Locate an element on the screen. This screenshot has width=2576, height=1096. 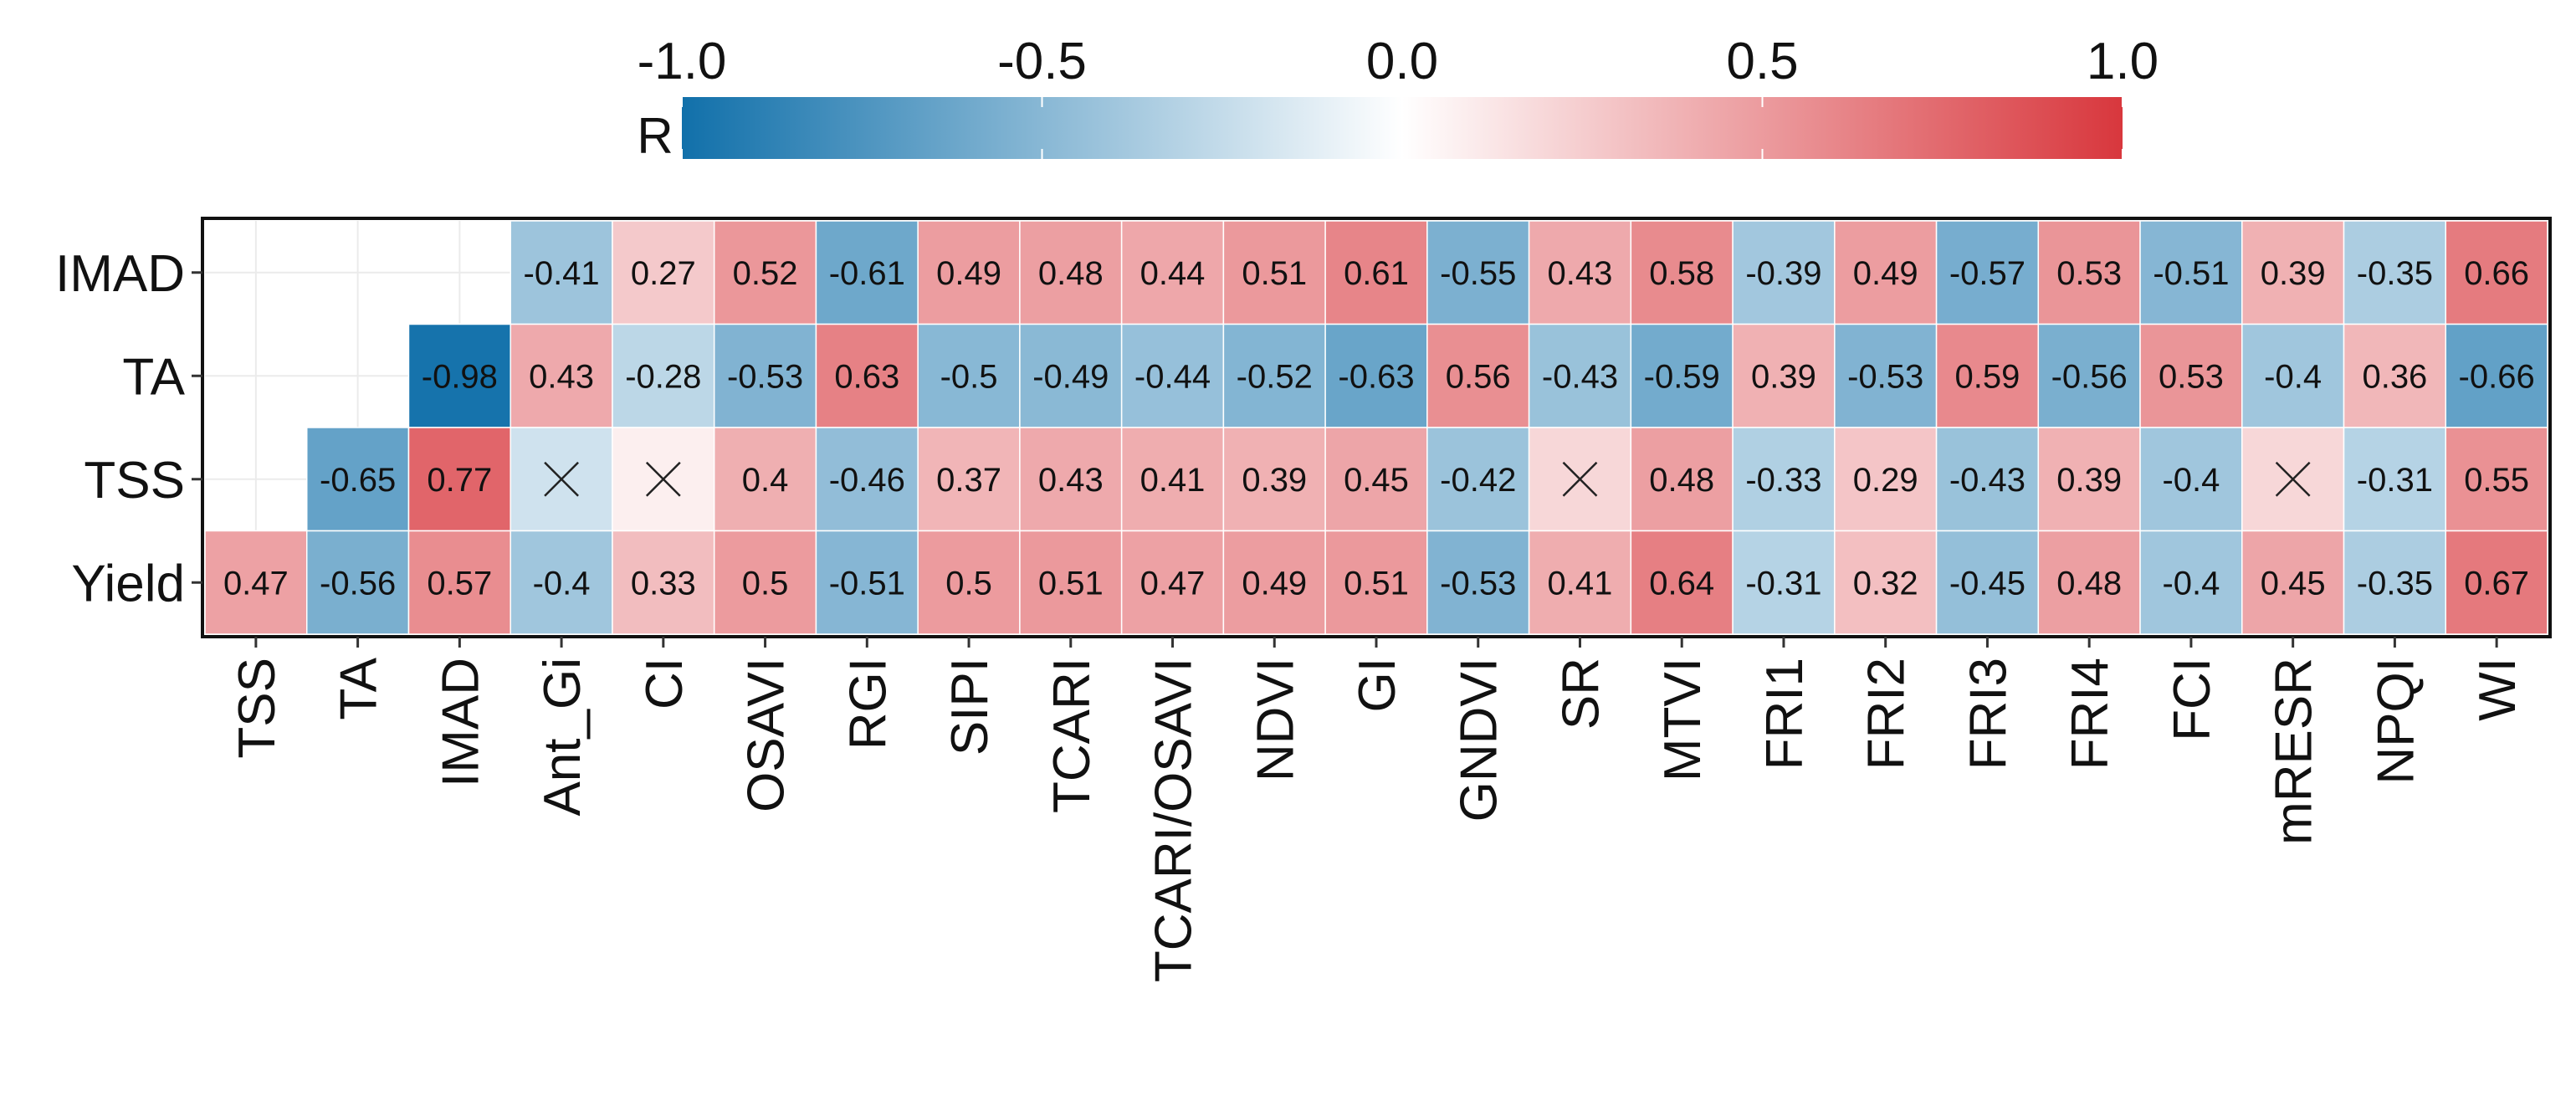
heatmap-cell-tss-ndvi is located at coordinates (1274, 479).